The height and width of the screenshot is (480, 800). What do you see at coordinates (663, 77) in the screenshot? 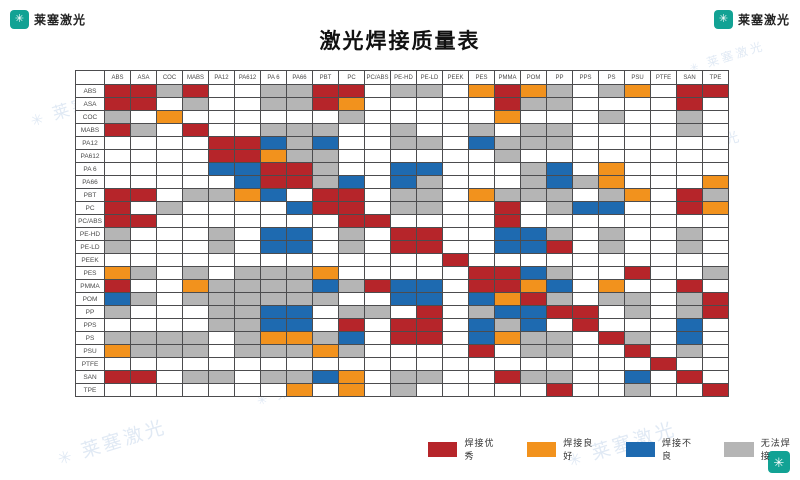
I see `column-header: PTFE` at bounding box center [663, 77].